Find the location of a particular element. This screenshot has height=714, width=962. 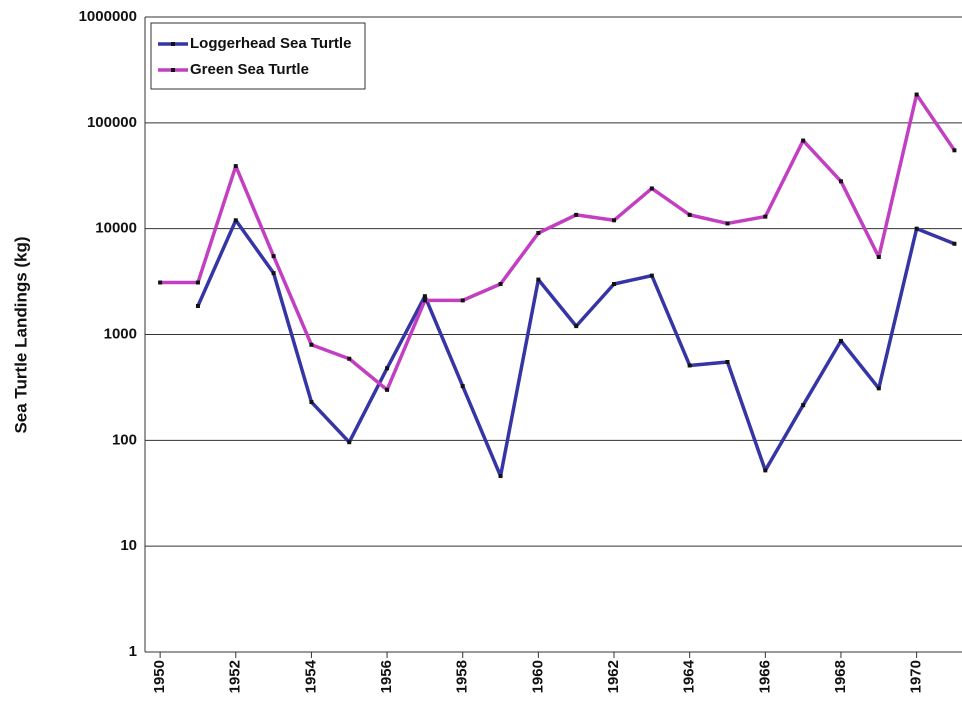

x-tick-label: 1956 is located at coordinates (386, 676).